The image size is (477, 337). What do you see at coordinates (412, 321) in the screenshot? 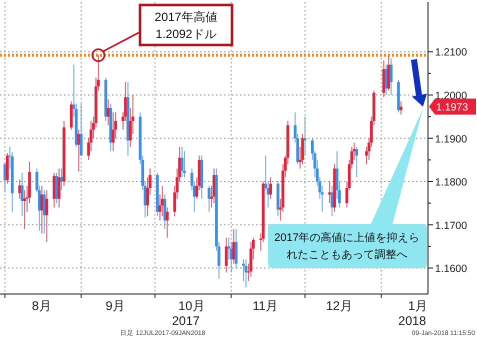
I see `text: 2018` at bounding box center [412, 321].